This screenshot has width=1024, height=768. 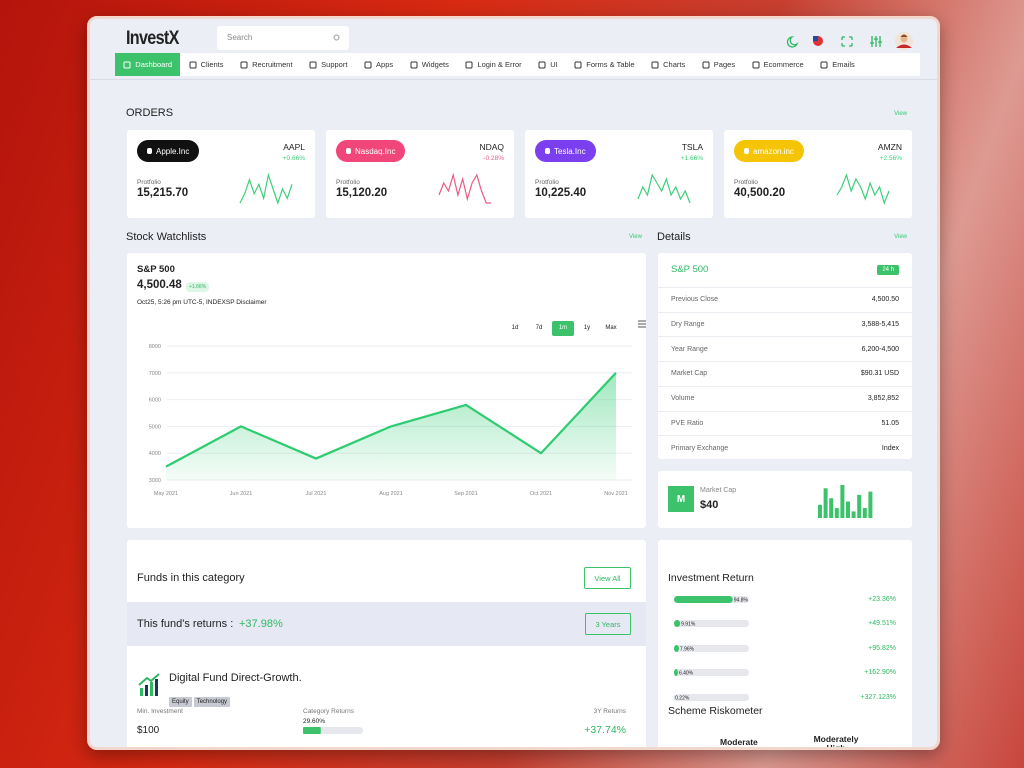 What do you see at coordinates (159, 285) in the screenshot?
I see `index-price: 4,500.48` at bounding box center [159, 285].